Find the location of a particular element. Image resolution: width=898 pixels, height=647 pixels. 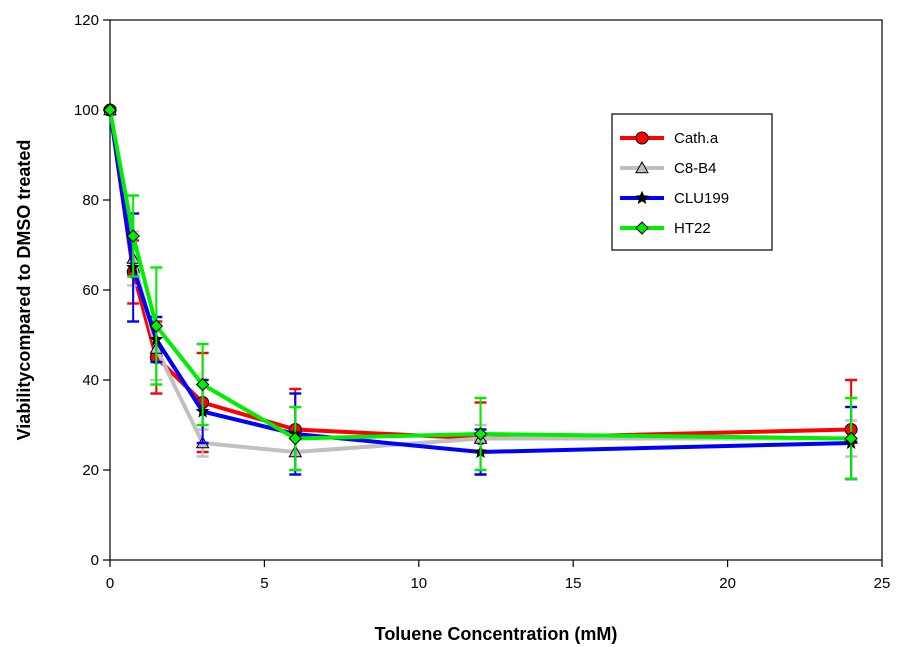

y-tick-label: 100 is located at coordinates (86, 110).